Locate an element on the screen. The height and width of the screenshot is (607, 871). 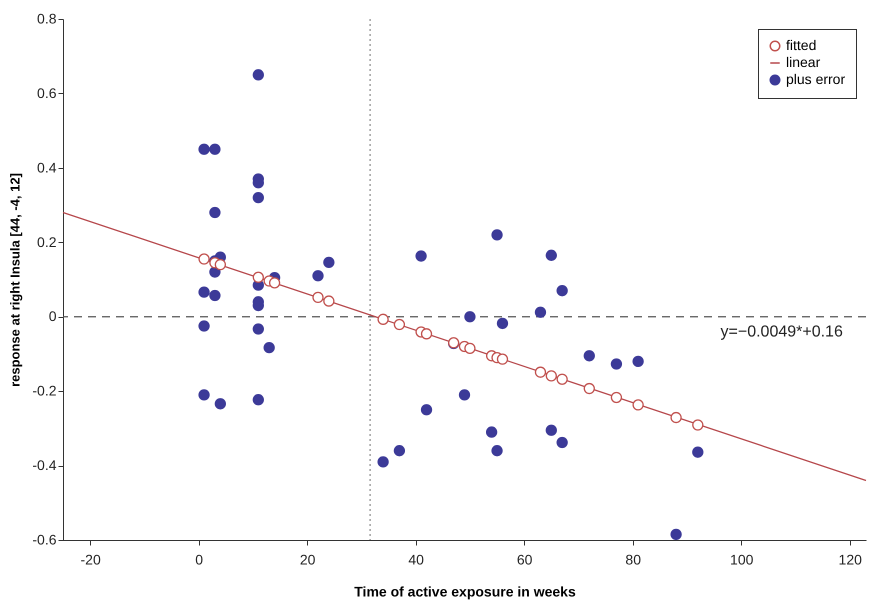
y-tick-label: 0.4 is located at coordinates (47, 167).